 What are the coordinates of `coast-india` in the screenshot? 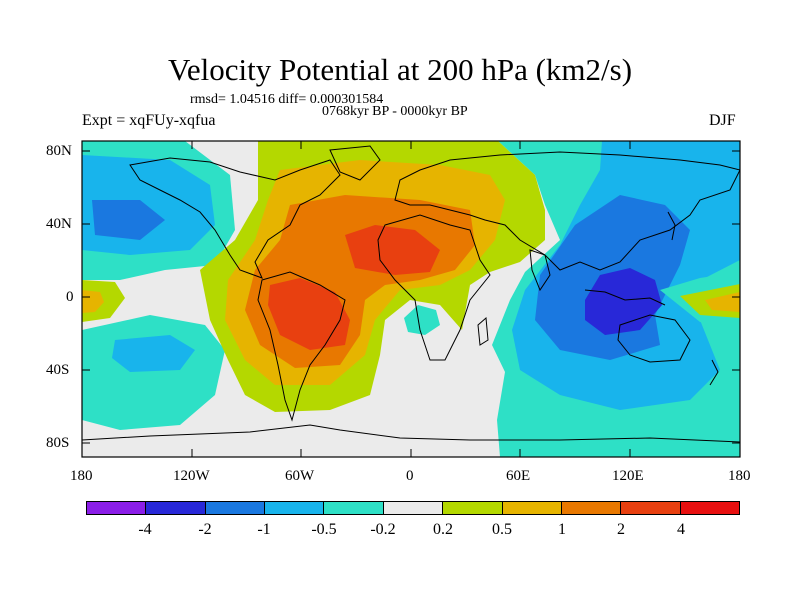 It's located at (540, 270).